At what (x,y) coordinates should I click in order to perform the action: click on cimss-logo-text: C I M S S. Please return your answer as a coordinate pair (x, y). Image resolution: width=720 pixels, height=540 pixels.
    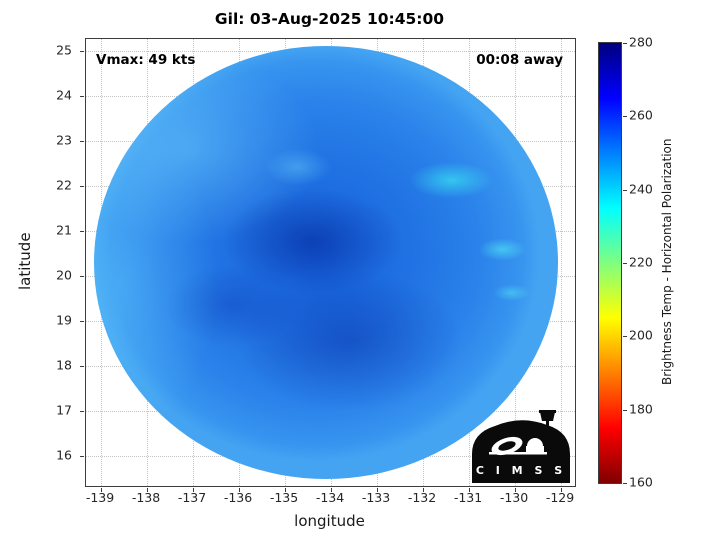
    Looking at the image, I should click on (521, 470).